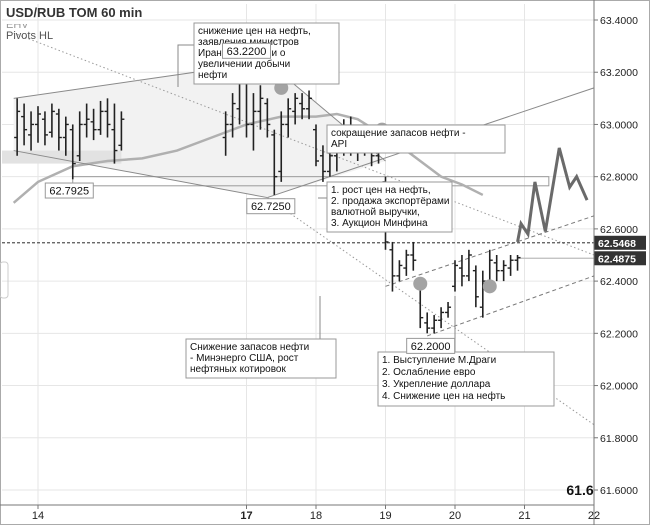  Describe the element at coordinates (17, 25) in the screenshot. I see `indicator-name-top: EHV` at that location.